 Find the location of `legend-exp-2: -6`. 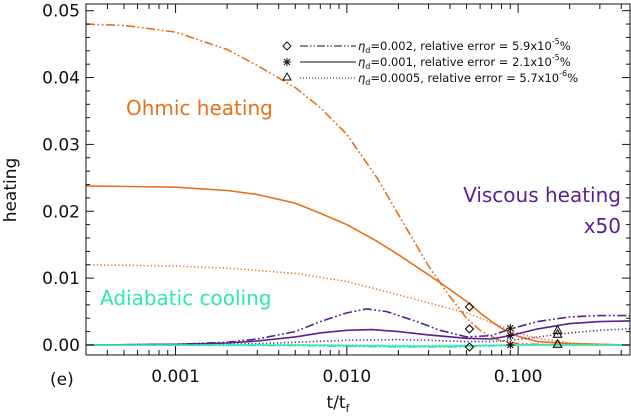

legend-exp-2: -6 is located at coordinates (563, 73).